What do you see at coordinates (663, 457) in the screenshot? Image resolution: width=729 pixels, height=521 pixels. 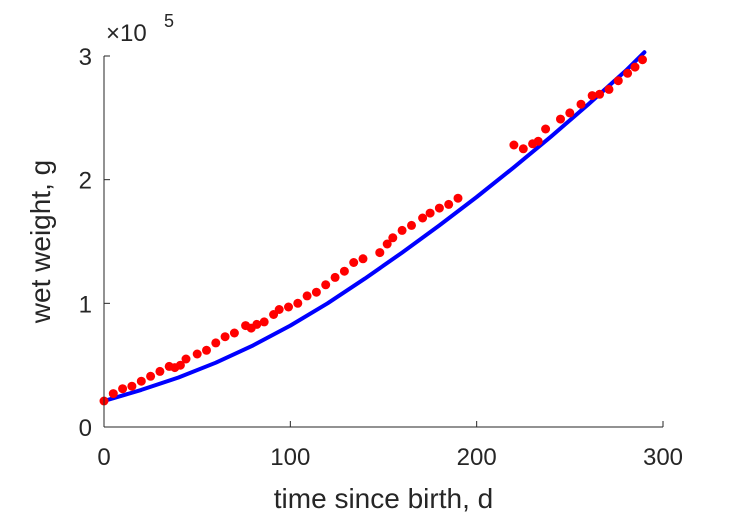 I see `x-tick-label: 300` at bounding box center [663, 457].